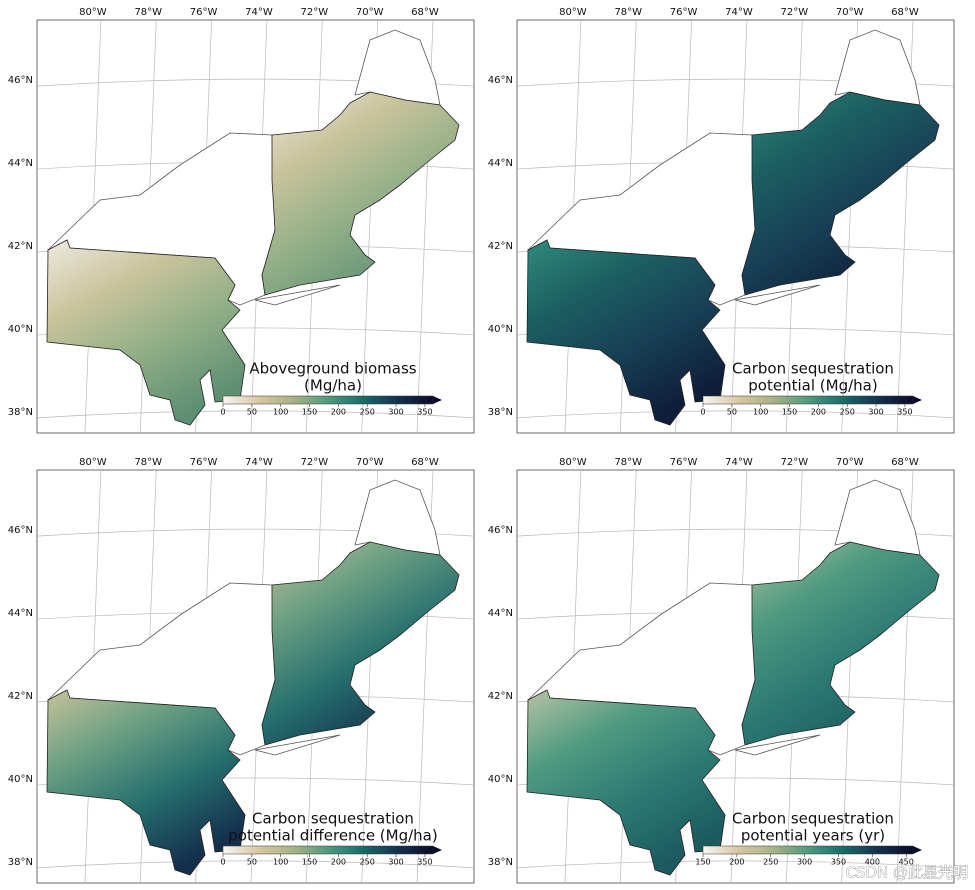  What do you see at coordinates (332, 836) in the screenshot?
I see `panel-title: potential difference (Mg/ha)` at bounding box center [332, 836].